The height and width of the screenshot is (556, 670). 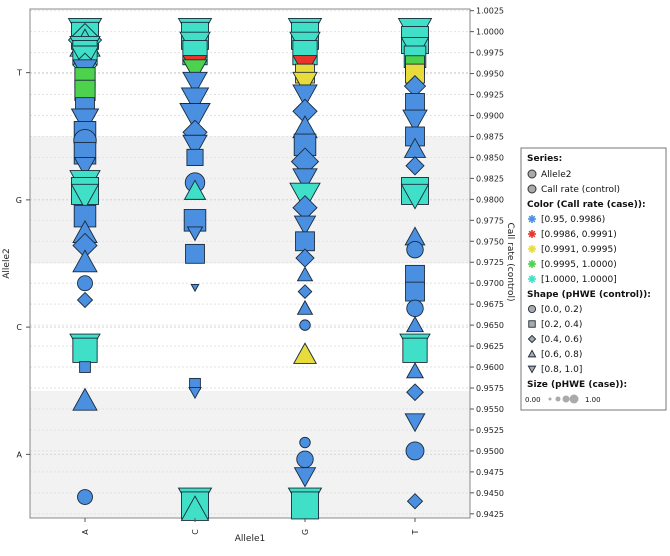 I want to click on right-tick-label: 0.9900, so click(x=490, y=115).